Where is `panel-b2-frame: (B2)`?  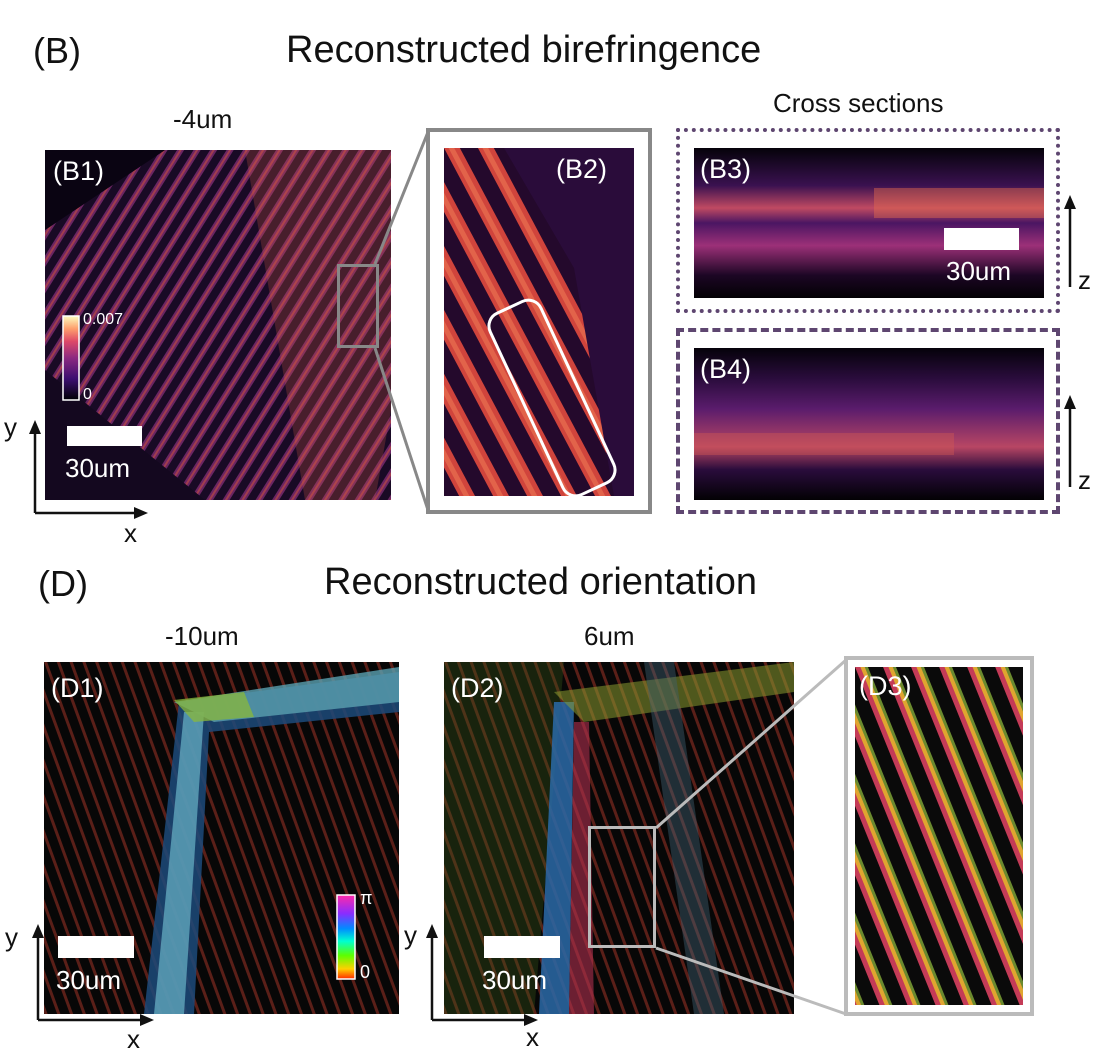 panel-b2-frame: (B2) is located at coordinates (539, 321).